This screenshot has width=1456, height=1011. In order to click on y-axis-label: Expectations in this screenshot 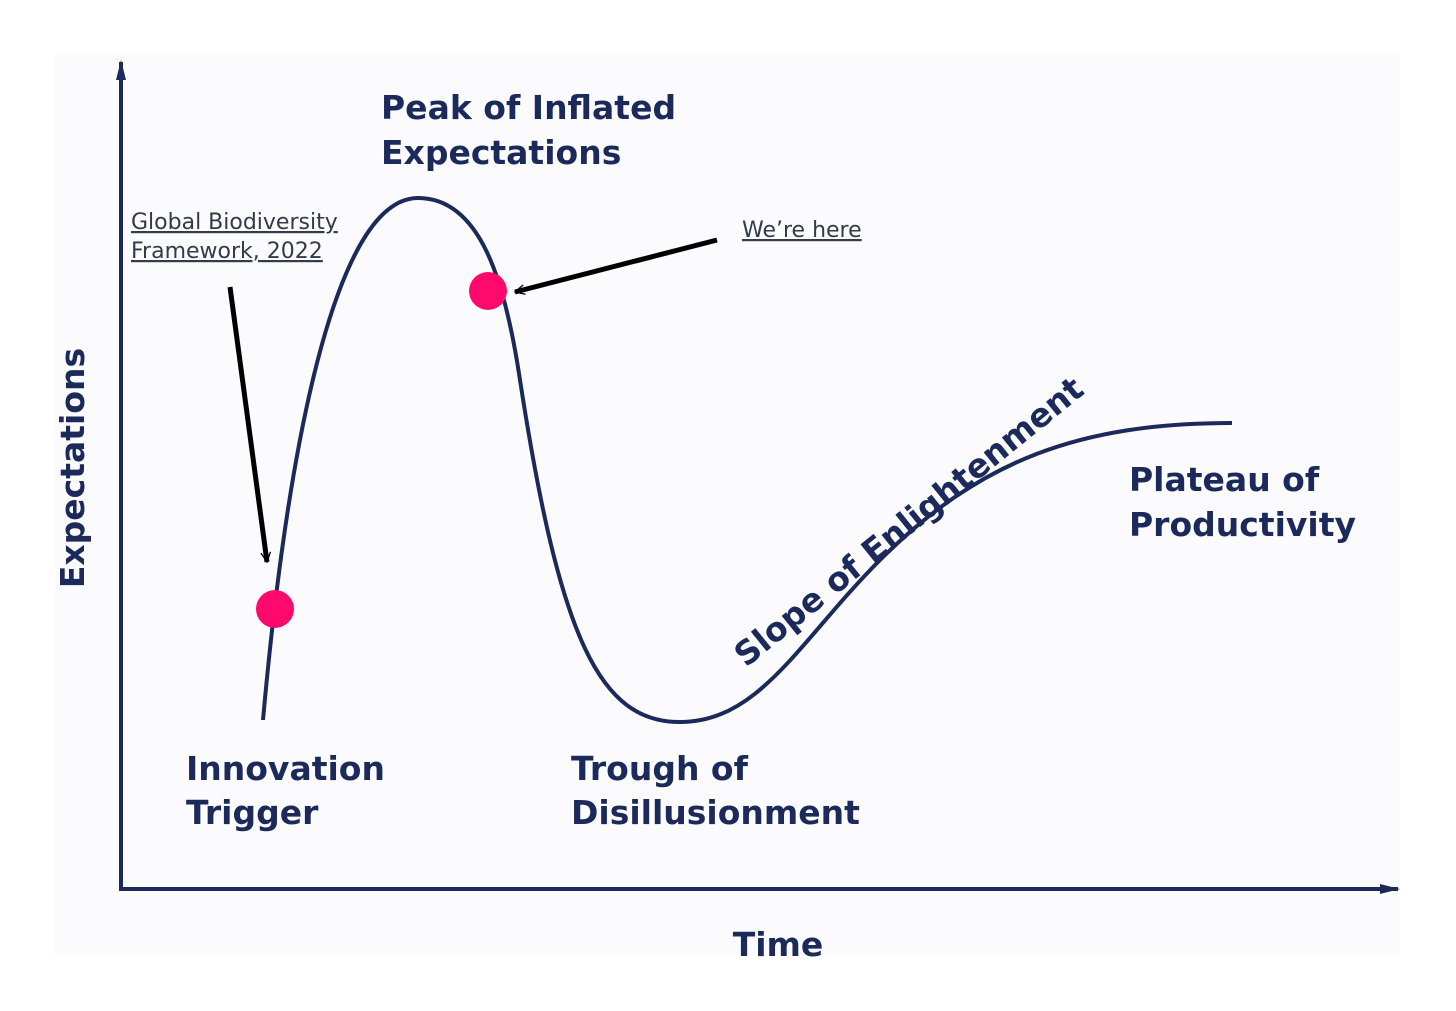, I will do `click(72, 468)`.